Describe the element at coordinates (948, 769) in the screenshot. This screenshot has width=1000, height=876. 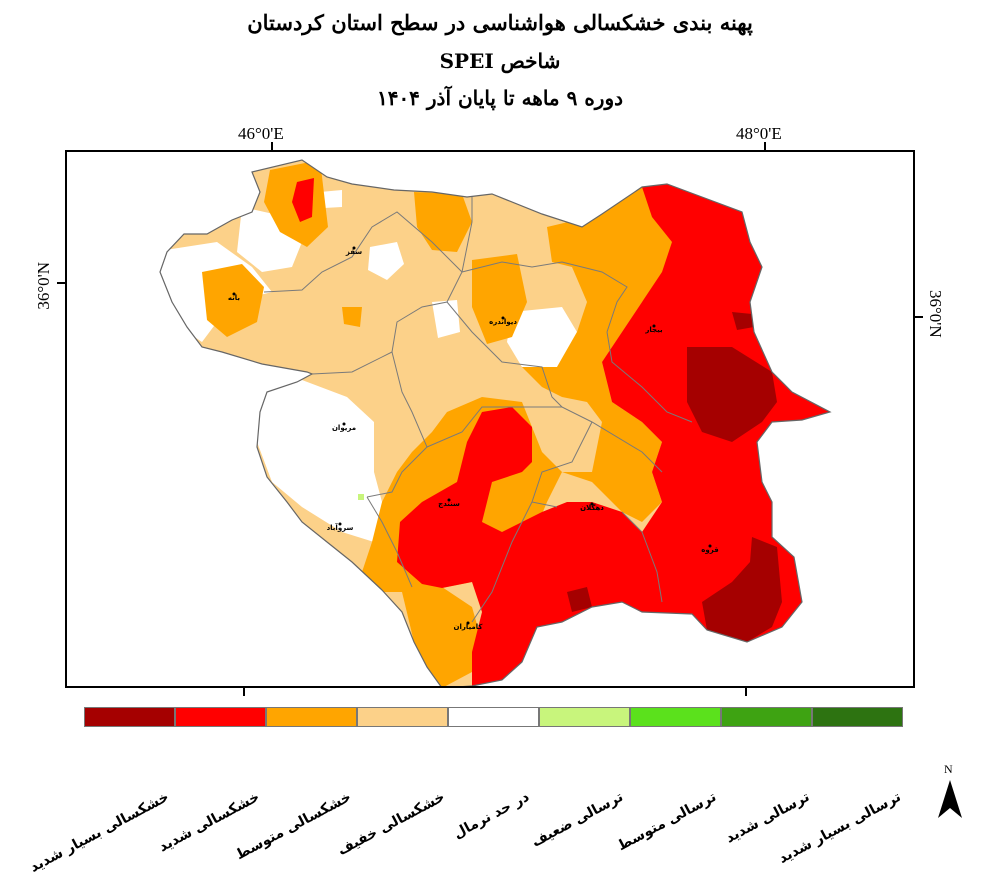
I see `north-label: N` at that location.